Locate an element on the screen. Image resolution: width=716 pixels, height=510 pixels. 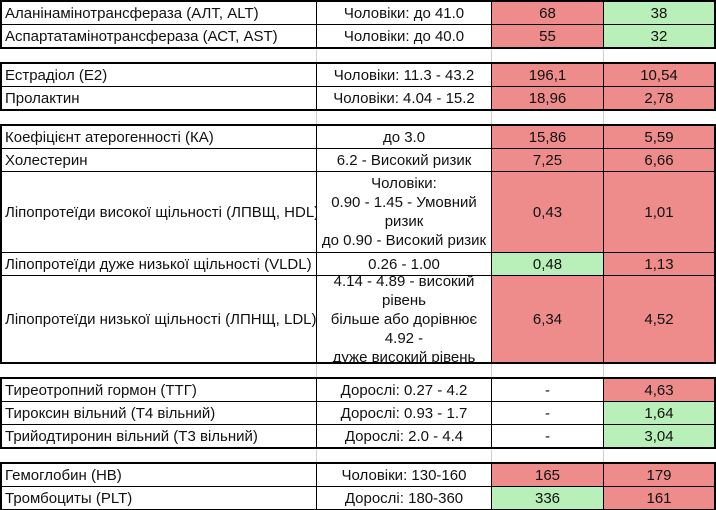
result-2-cell: 4,63 is located at coordinates (659, 390).